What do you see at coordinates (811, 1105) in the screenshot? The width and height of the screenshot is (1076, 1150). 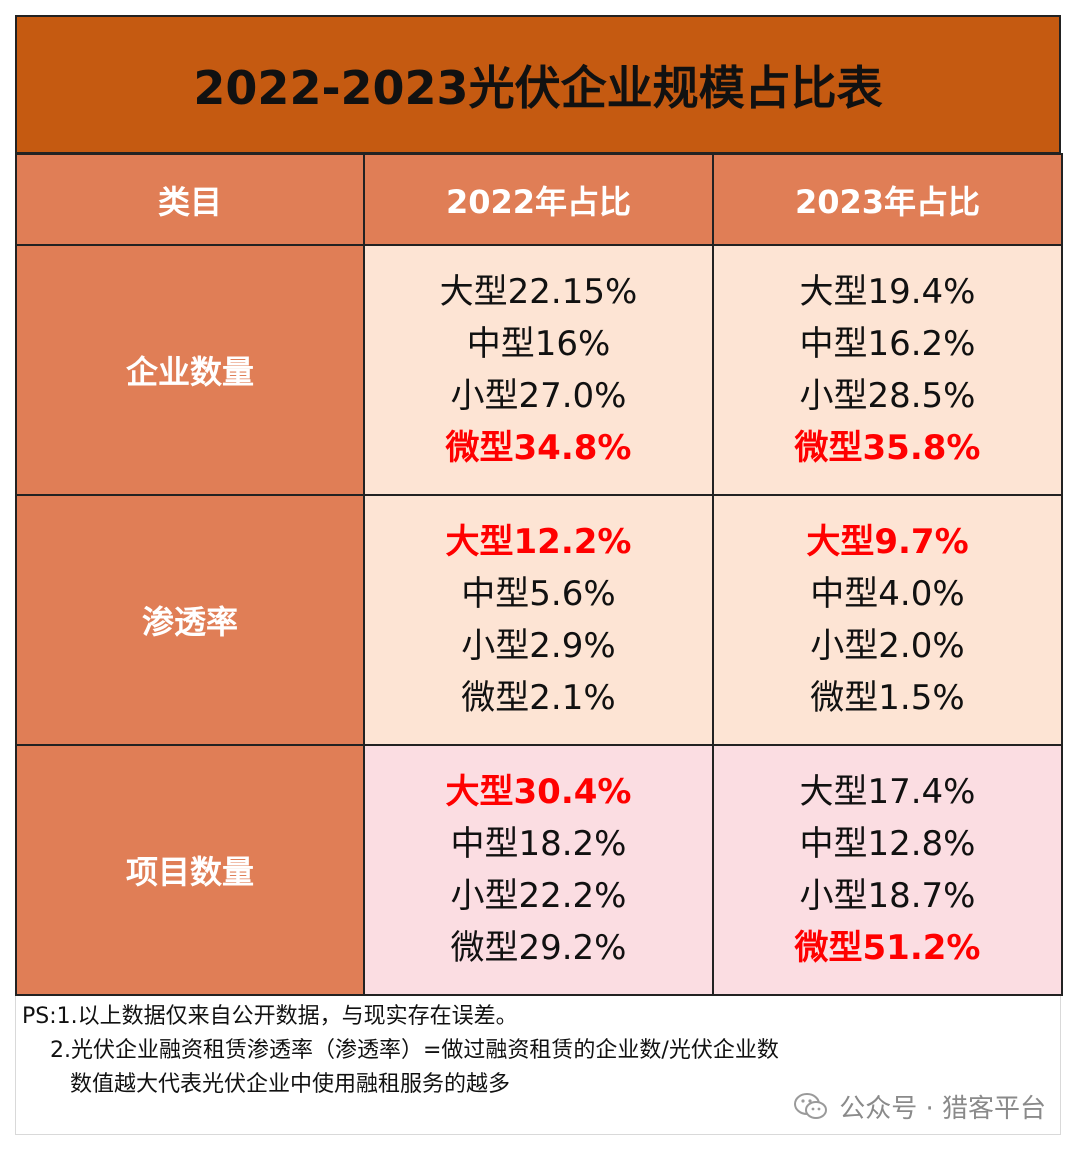 I see `wechat-icon` at bounding box center [811, 1105].